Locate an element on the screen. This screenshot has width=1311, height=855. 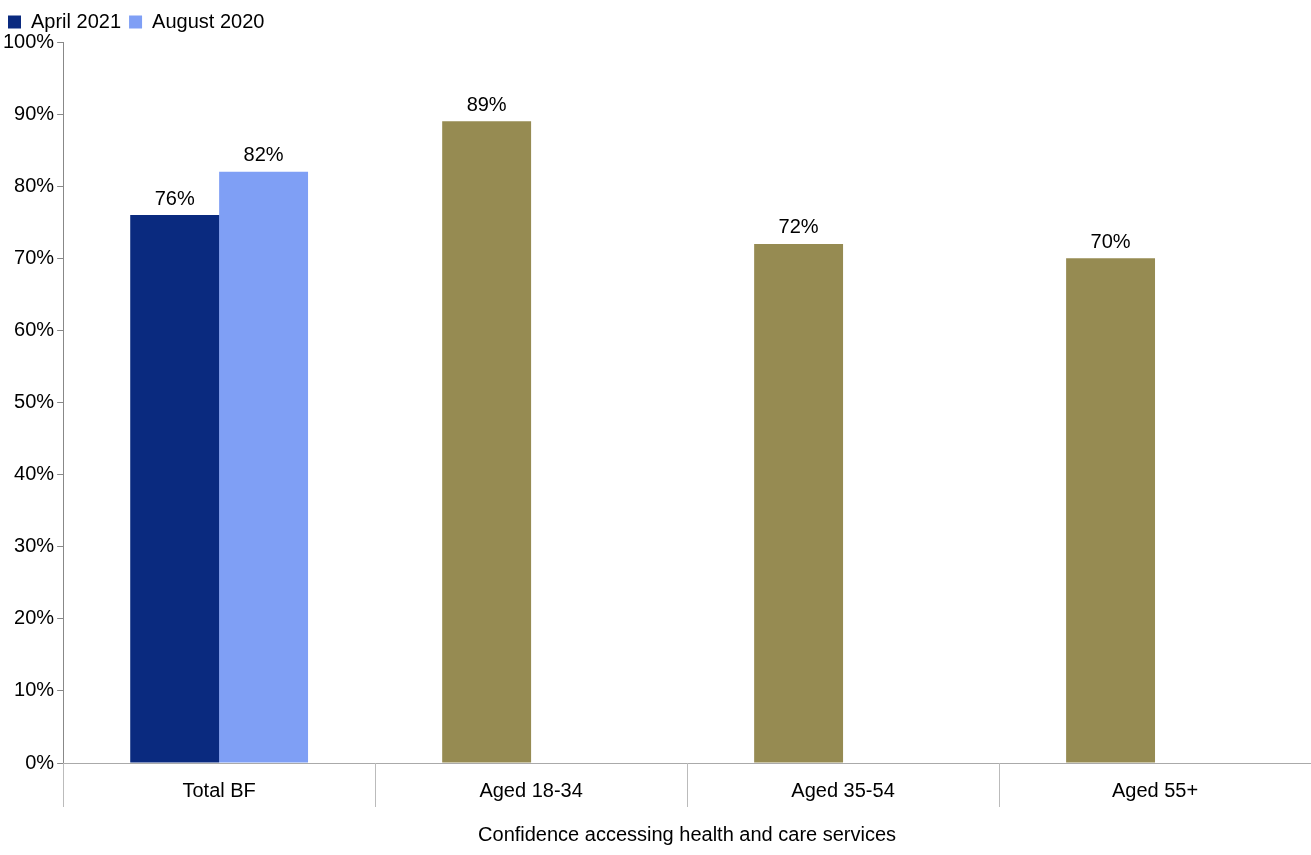
y-tick-label: 0% is located at coordinates (40, 761).